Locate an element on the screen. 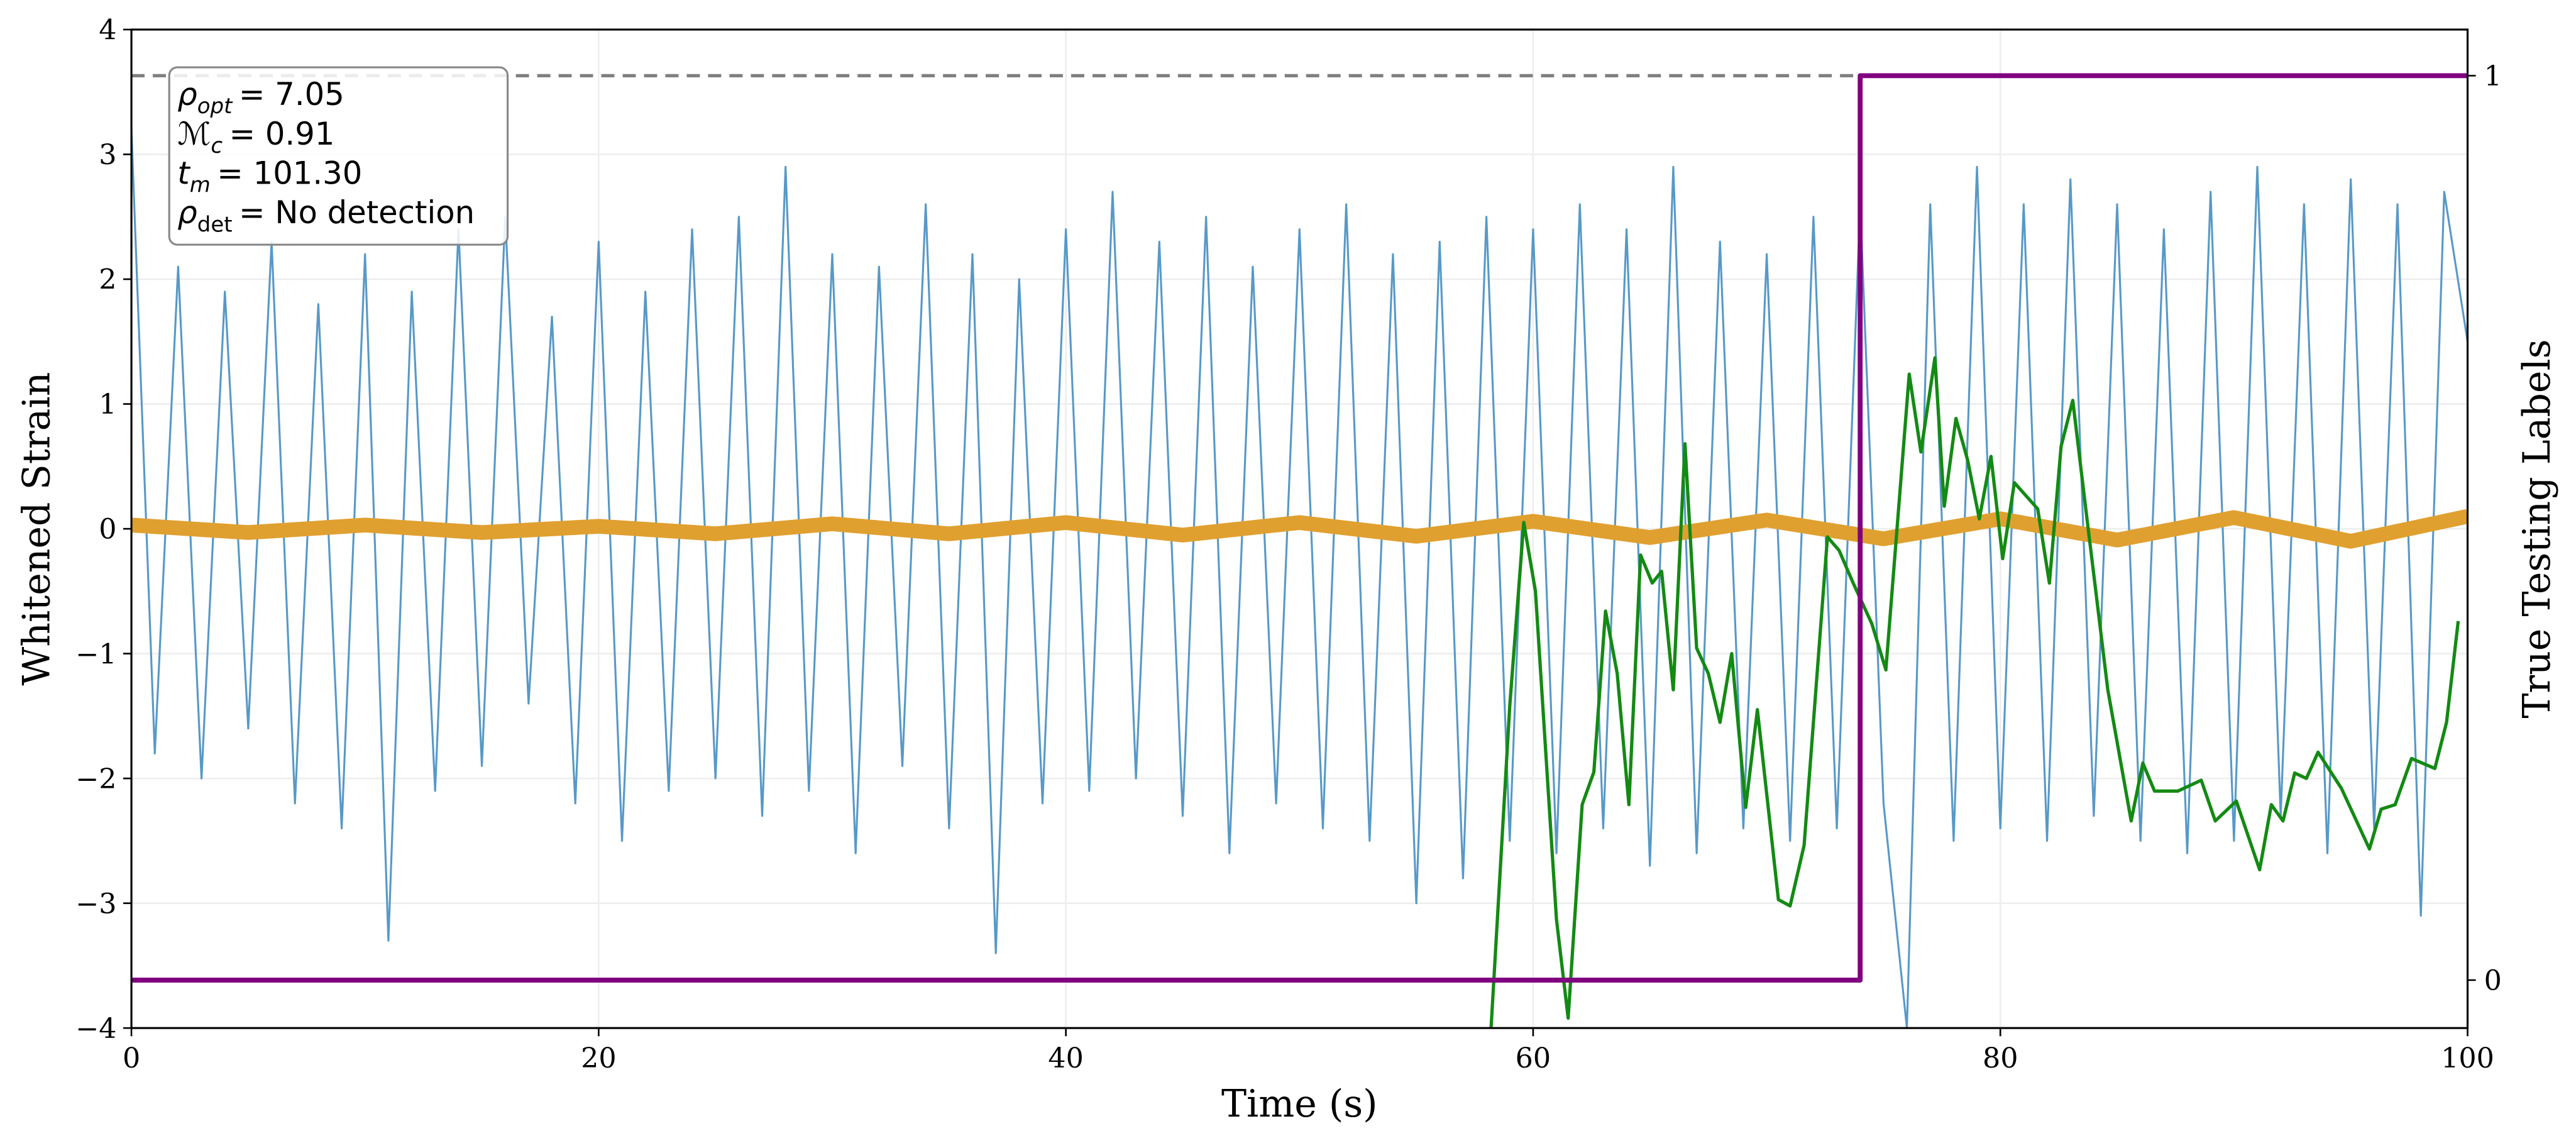 The image size is (2576, 1143). data-line is located at coordinates (1300, 529).